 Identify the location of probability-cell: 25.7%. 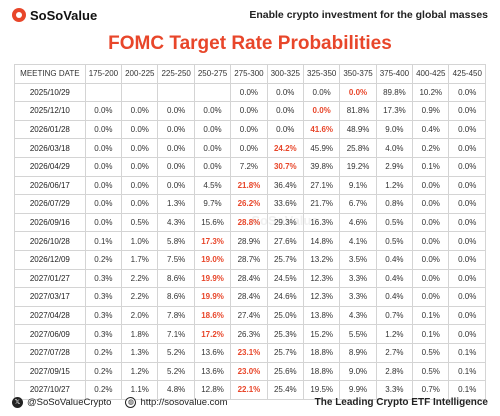
(285, 352).